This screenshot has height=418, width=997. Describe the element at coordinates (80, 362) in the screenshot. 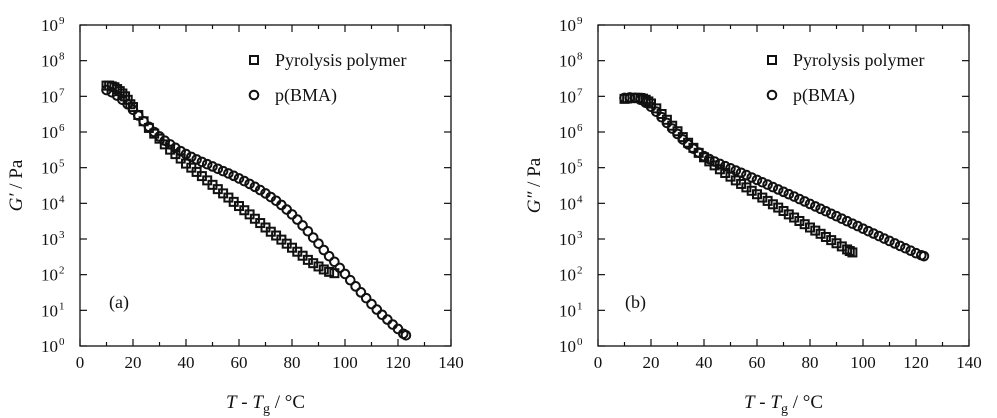

I see `x-tick-label: 0` at that location.